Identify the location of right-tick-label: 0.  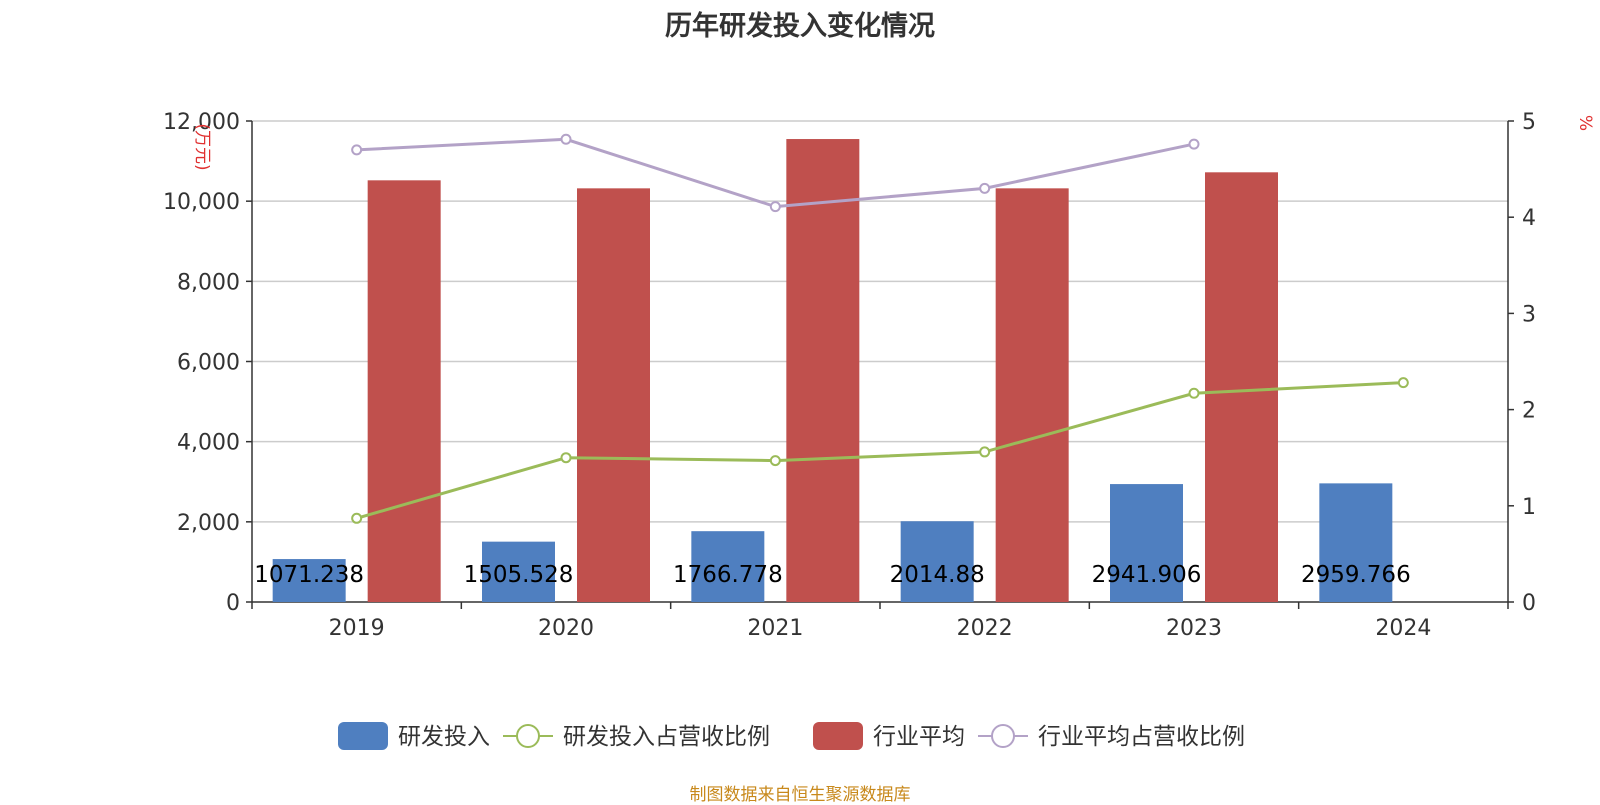
(1529, 603).